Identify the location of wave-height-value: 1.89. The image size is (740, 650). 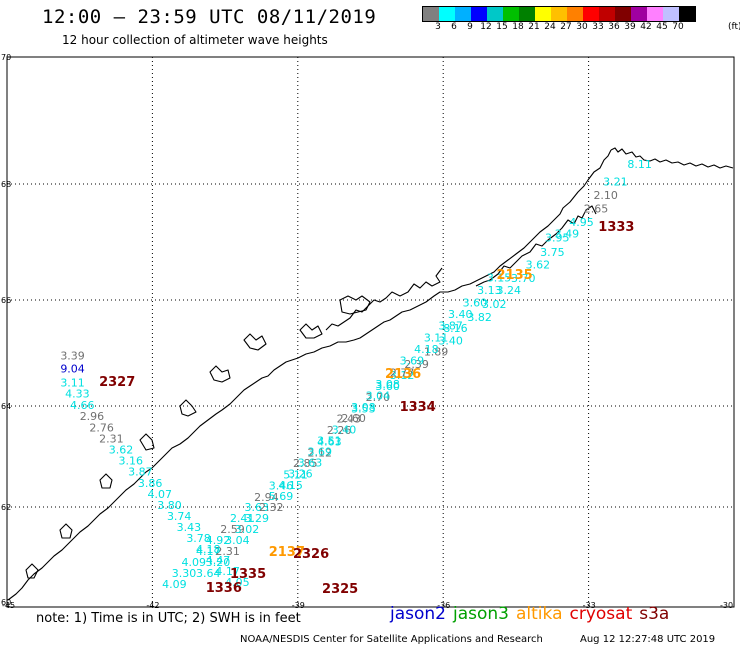
(436, 352).